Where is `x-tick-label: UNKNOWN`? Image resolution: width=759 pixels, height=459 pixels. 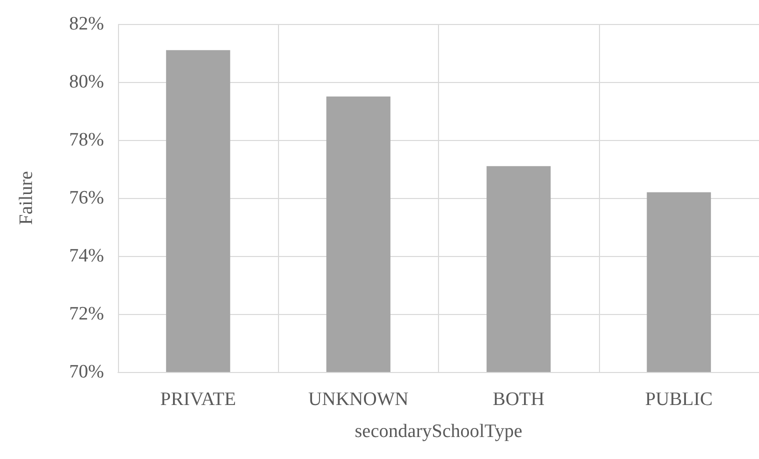
x-tick-label: UNKNOWN is located at coordinates (358, 399).